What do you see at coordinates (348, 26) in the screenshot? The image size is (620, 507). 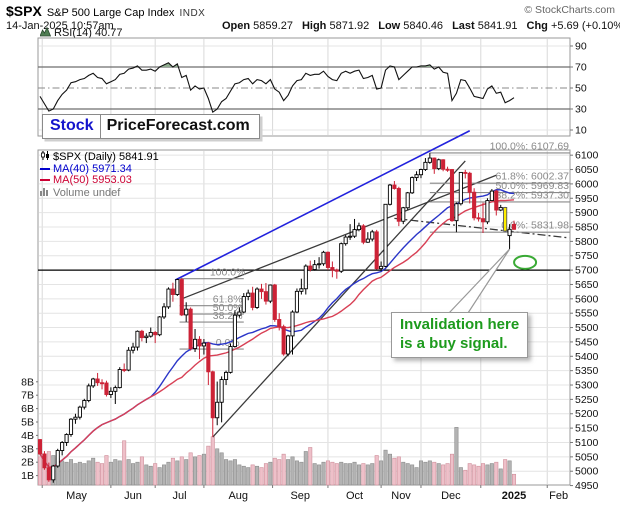 I see `stat-value: 5871.92` at bounding box center [348, 26].